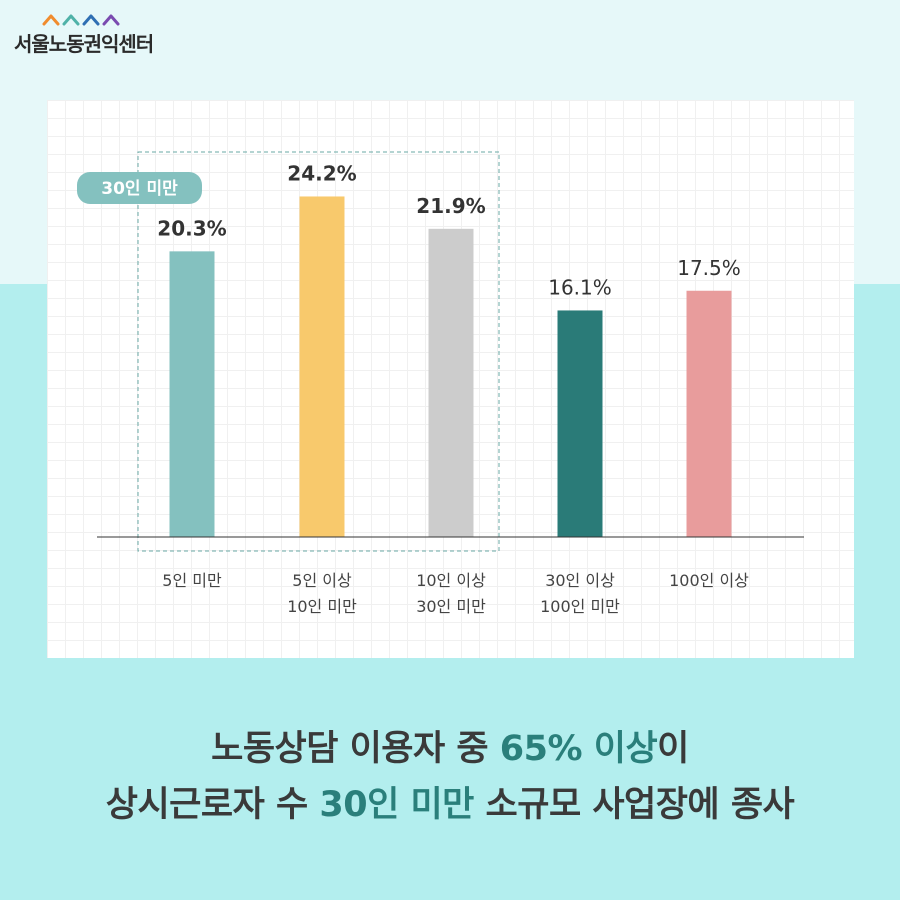 This screenshot has width=900, height=900. I want to click on value-label: 16.1%, so click(580, 287).